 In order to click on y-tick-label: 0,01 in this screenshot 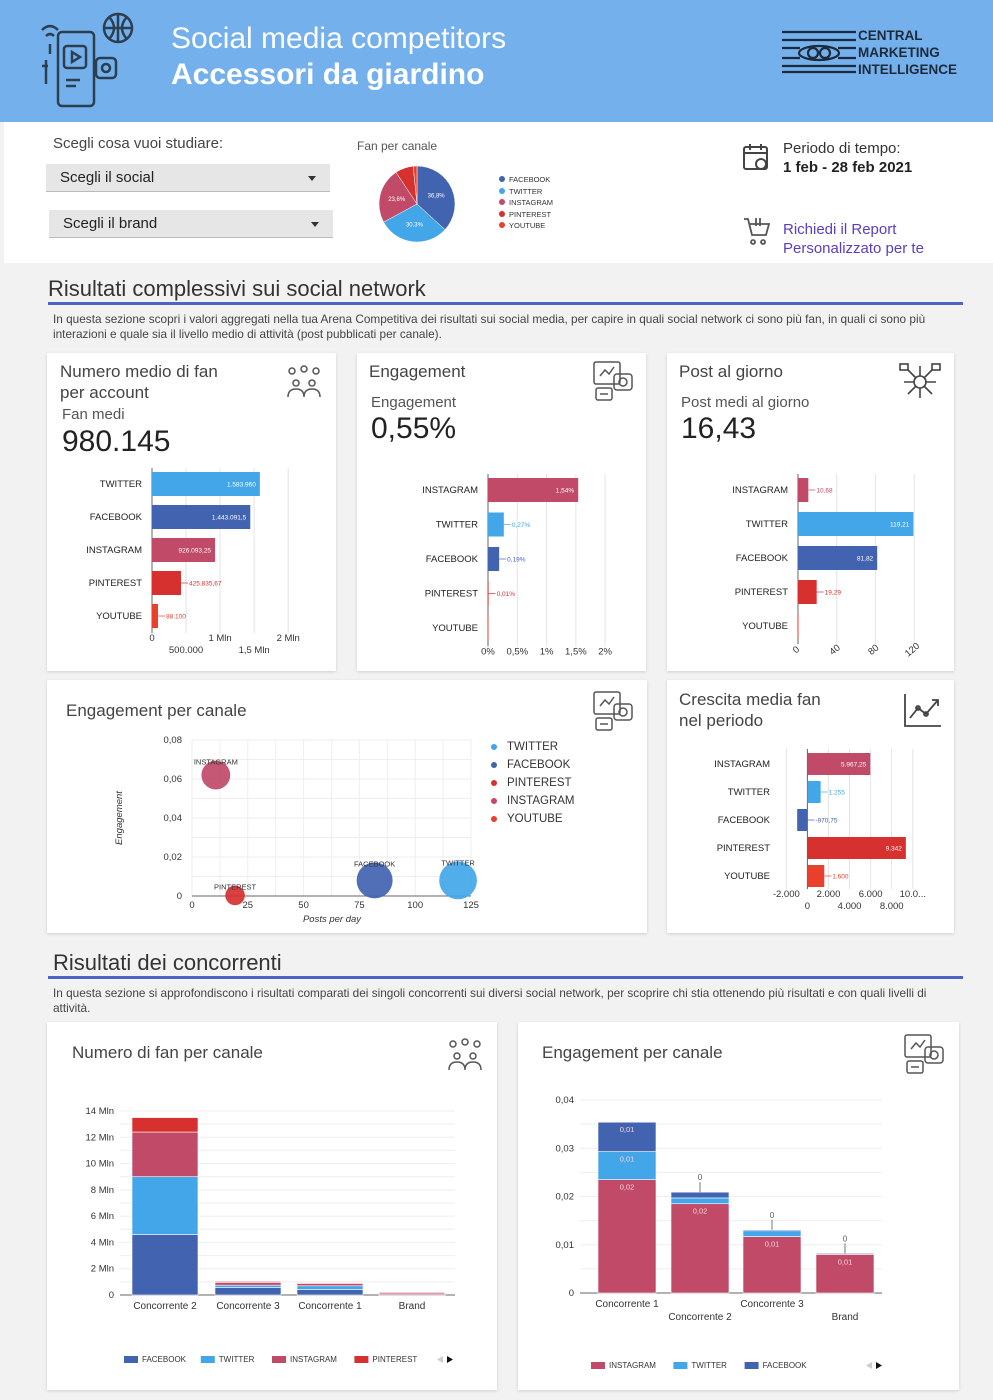, I will do `click(565, 1245)`.